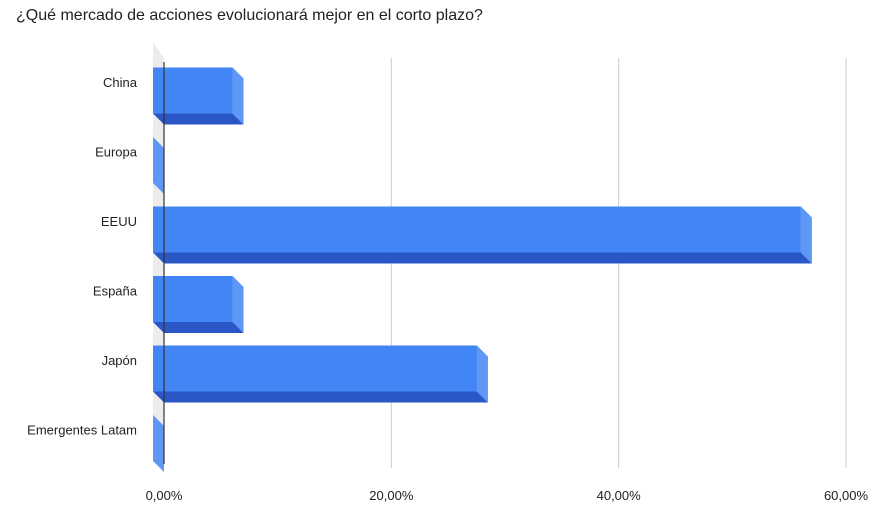  What do you see at coordinates (116, 152) in the screenshot?
I see `y-category-label: Europa` at bounding box center [116, 152].